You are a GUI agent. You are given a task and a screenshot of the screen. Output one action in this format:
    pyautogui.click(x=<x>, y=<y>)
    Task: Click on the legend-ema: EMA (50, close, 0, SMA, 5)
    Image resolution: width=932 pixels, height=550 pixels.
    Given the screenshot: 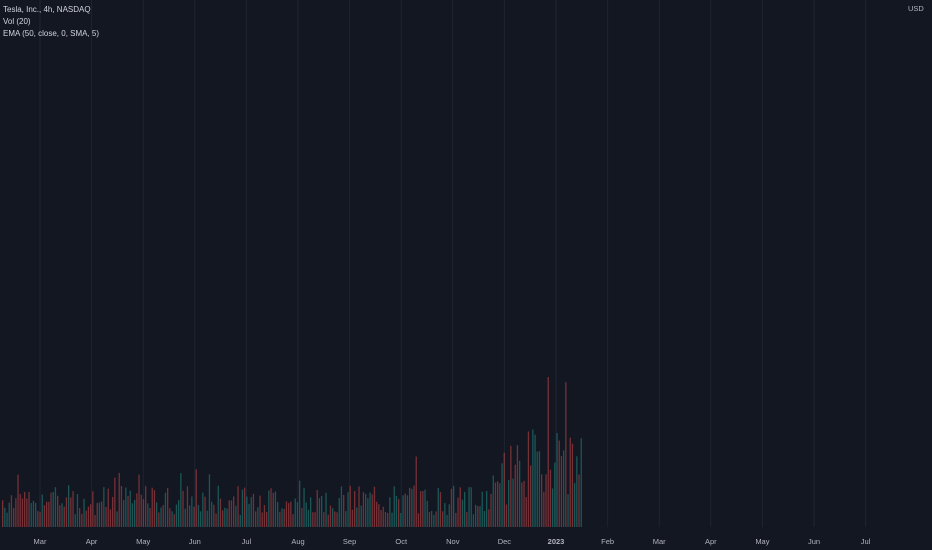 What is the action you would take?
    pyautogui.click(x=51, y=33)
    